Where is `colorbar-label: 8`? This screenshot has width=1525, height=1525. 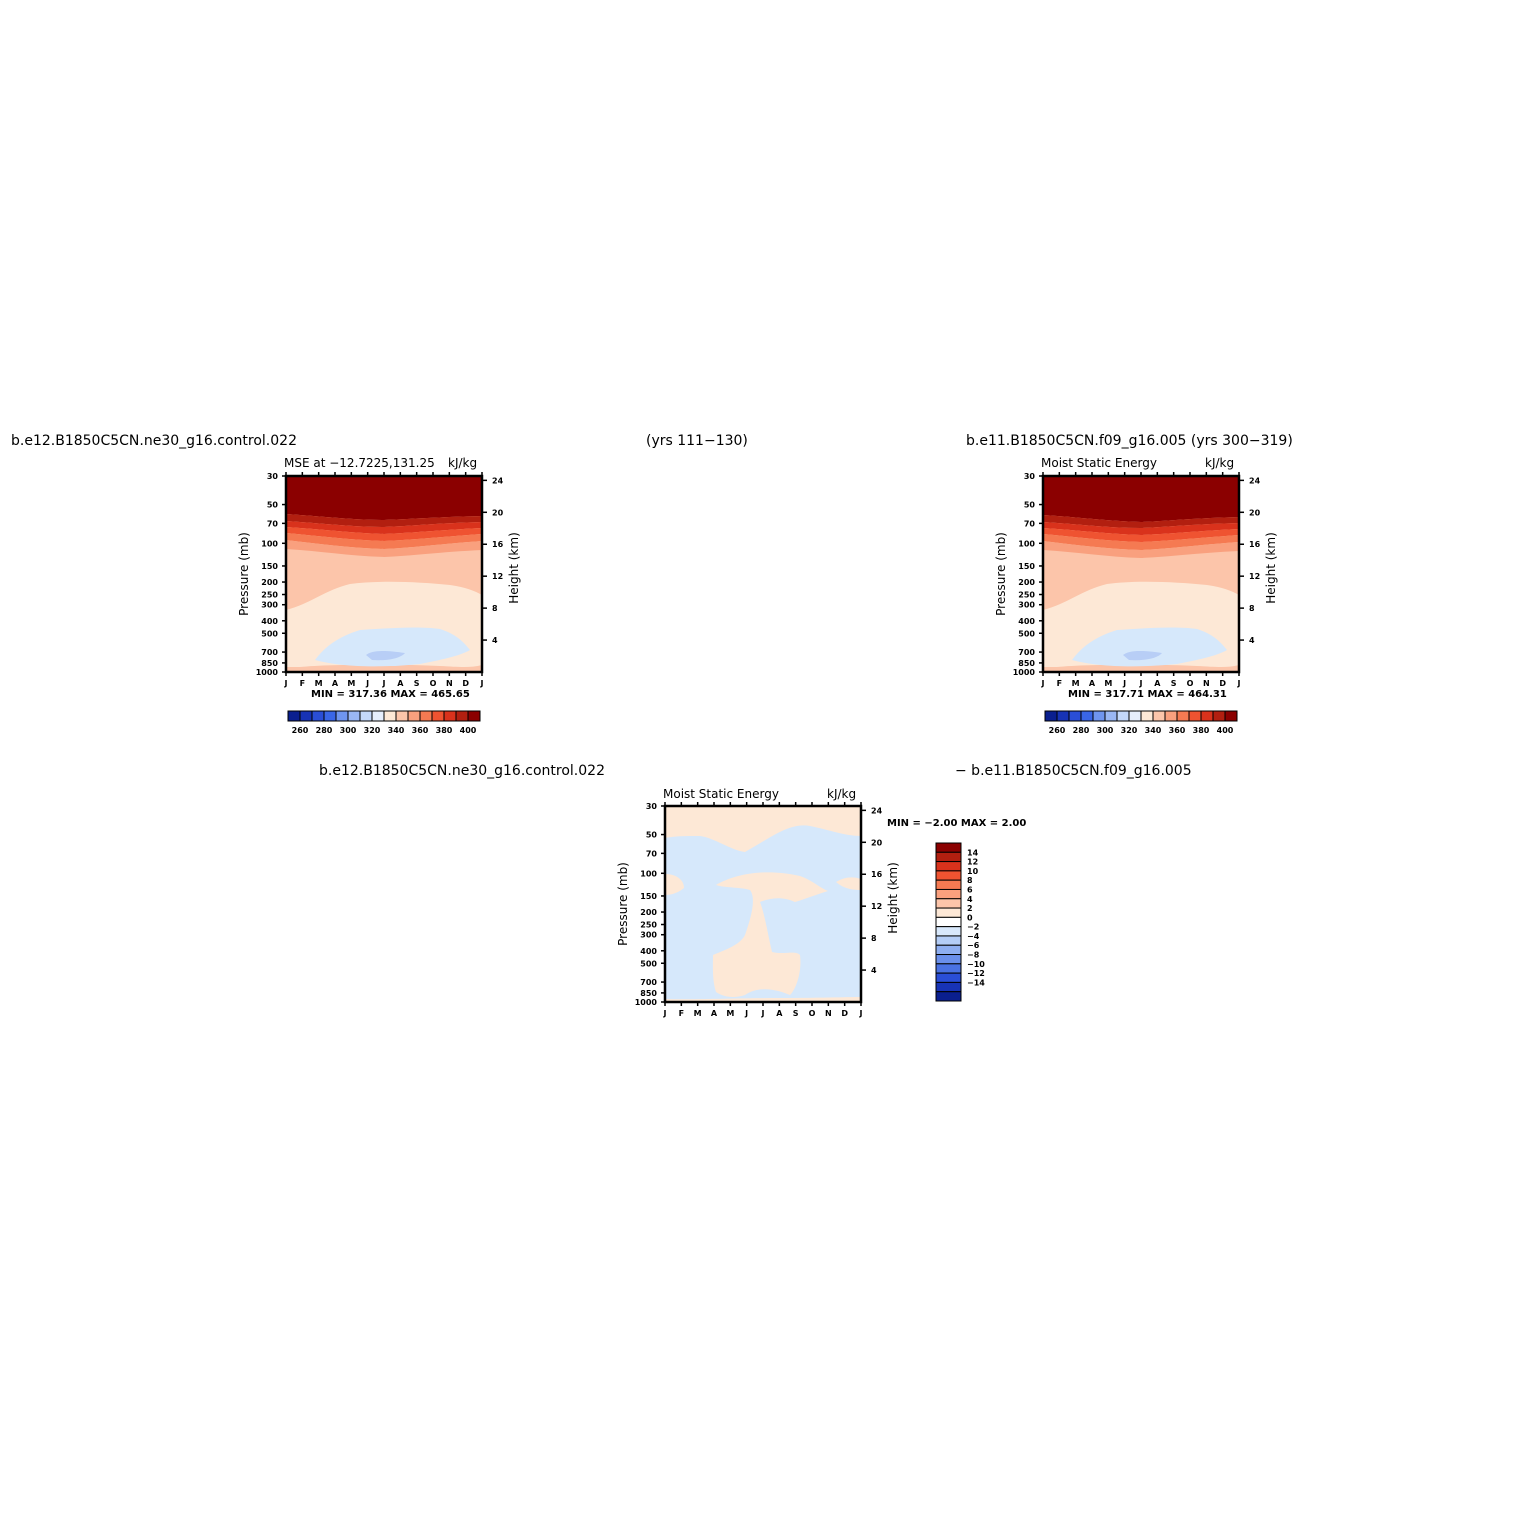 colorbar-label: 8 is located at coordinates (970, 880).